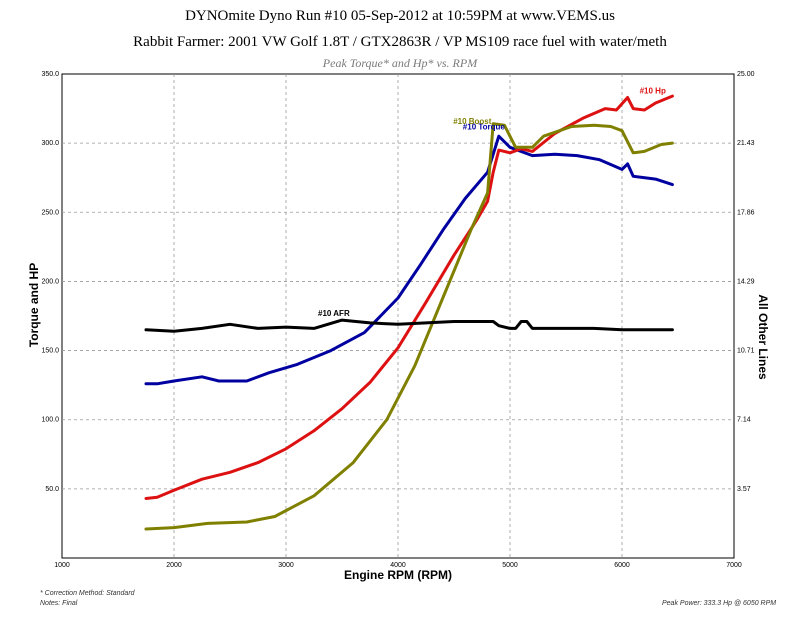 The width and height of the screenshot is (800, 618). What do you see at coordinates (50, 351) in the screenshot?
I see `y-tick-label: 150.0` at bounding box center [50, 351].